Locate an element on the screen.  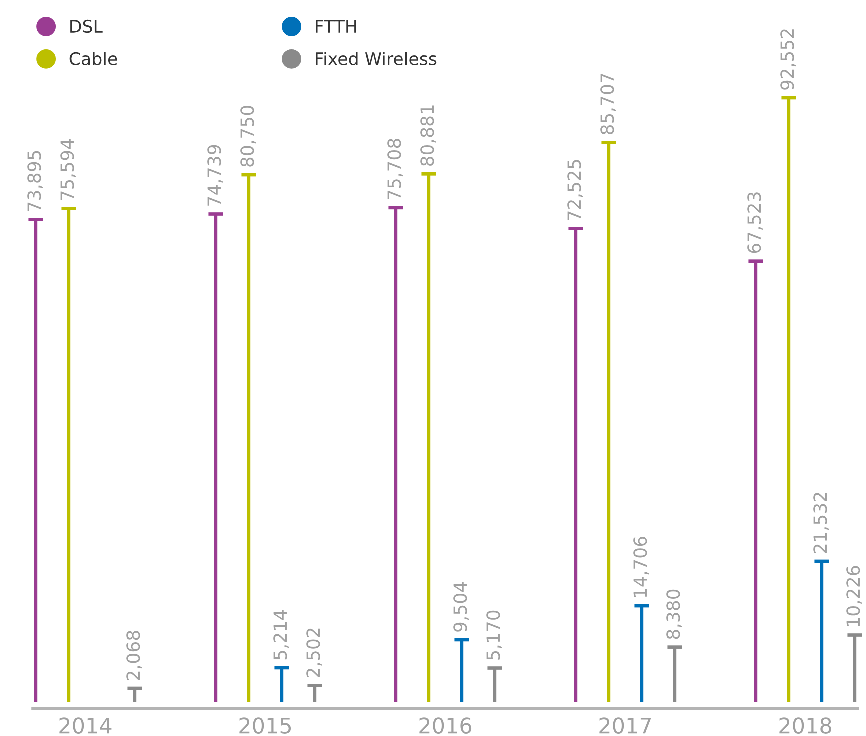
x-tick-label: 2016 is located at coordinates (446, 726).